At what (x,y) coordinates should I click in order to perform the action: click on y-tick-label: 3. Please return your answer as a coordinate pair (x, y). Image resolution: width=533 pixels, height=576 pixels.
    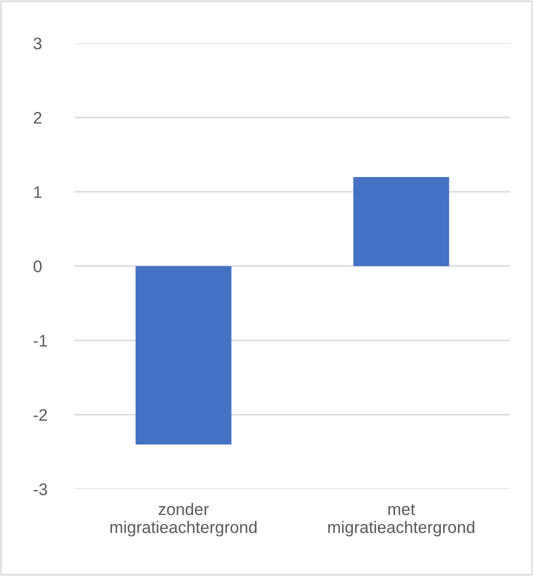
    Looking at the image, I should click on (38, 44).